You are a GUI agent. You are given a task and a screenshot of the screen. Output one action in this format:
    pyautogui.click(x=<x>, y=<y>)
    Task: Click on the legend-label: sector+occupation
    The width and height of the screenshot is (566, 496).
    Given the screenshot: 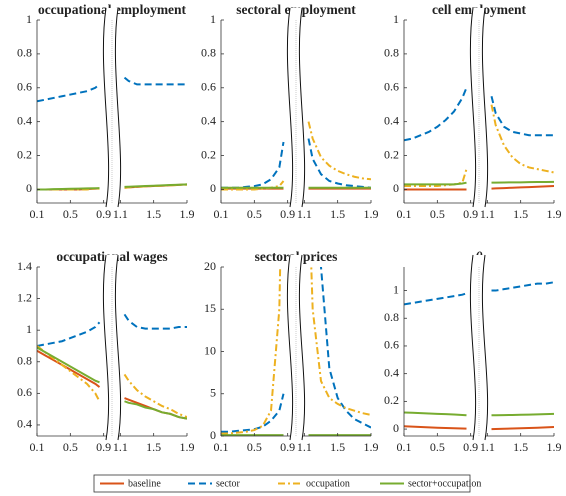 What is the action you would take?
    pyautogui.click(x=444, y=483)
    